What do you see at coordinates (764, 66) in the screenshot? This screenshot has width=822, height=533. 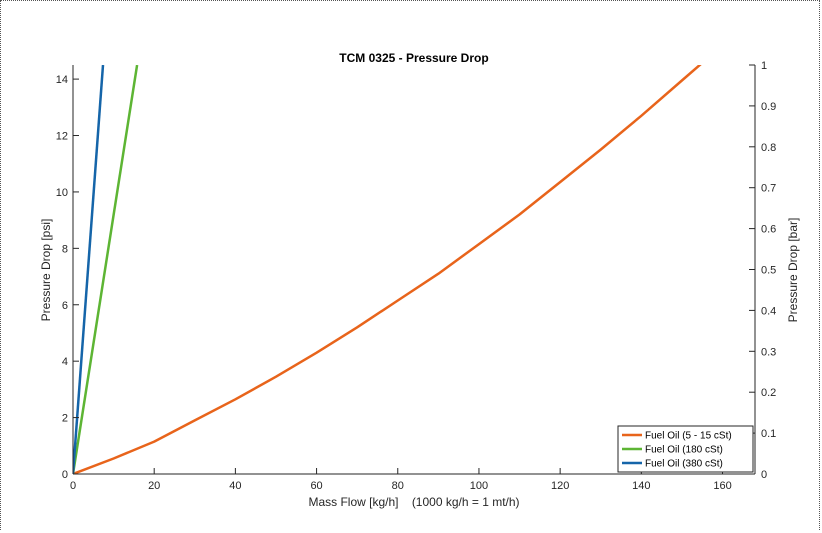 I see `y2-tick-label: 1` at bounding box center [764, 66].